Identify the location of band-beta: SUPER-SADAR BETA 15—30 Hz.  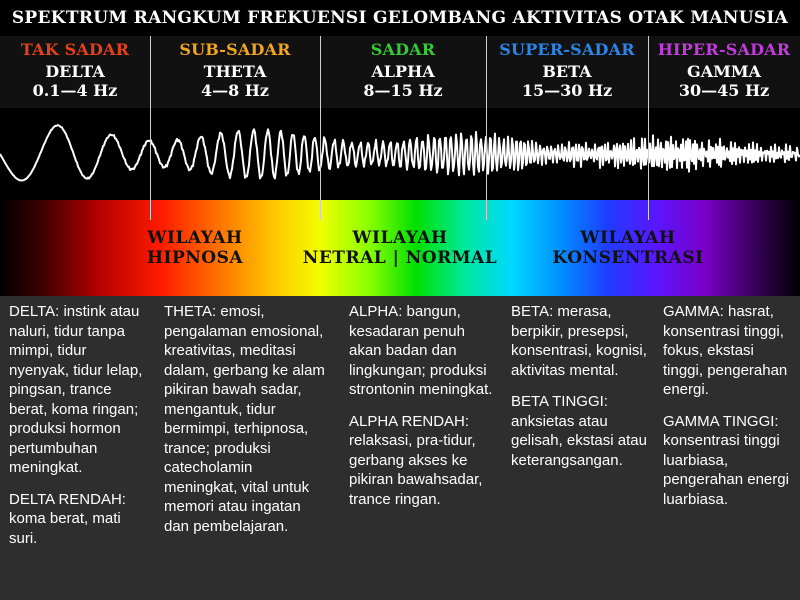
(567, 70).